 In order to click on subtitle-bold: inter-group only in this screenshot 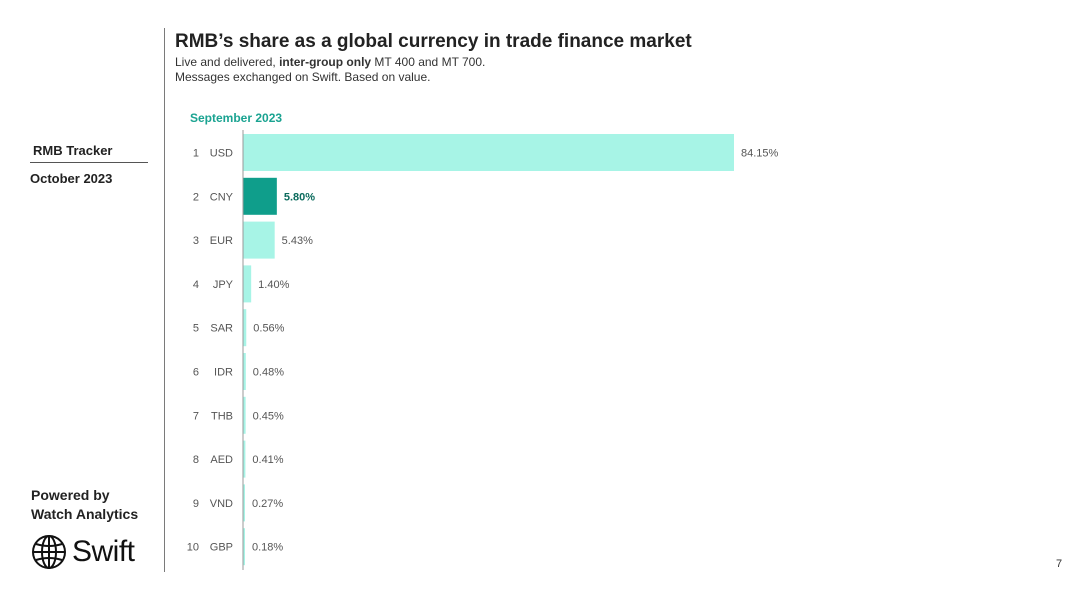, I will do `click(325, 62)`.